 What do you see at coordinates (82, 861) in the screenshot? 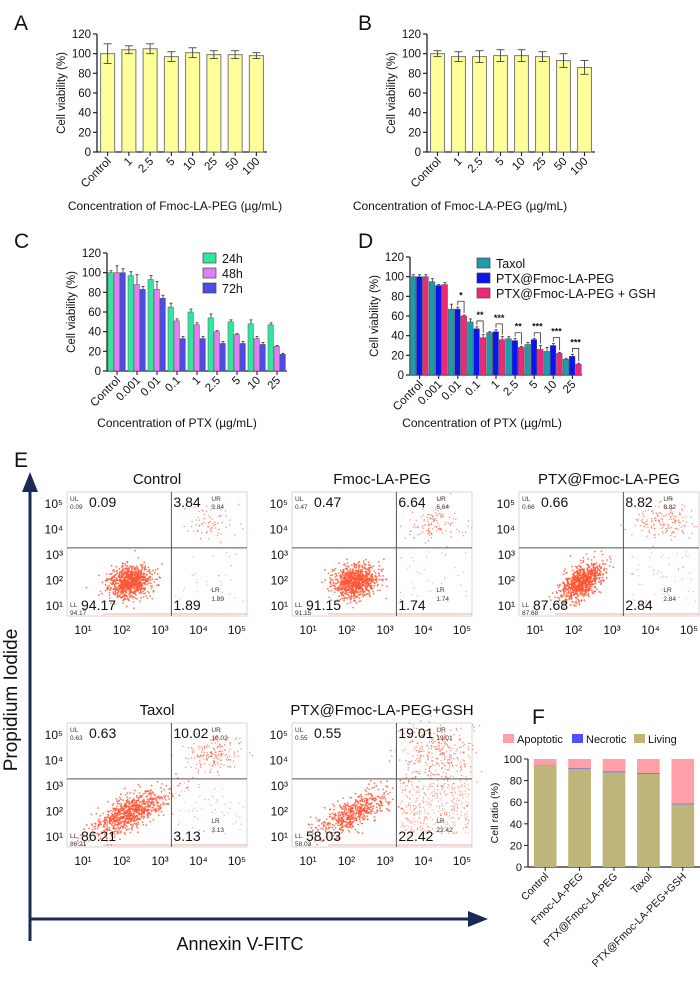
I see `x-tick-label: 10¹` at bounding box center [82, 861].